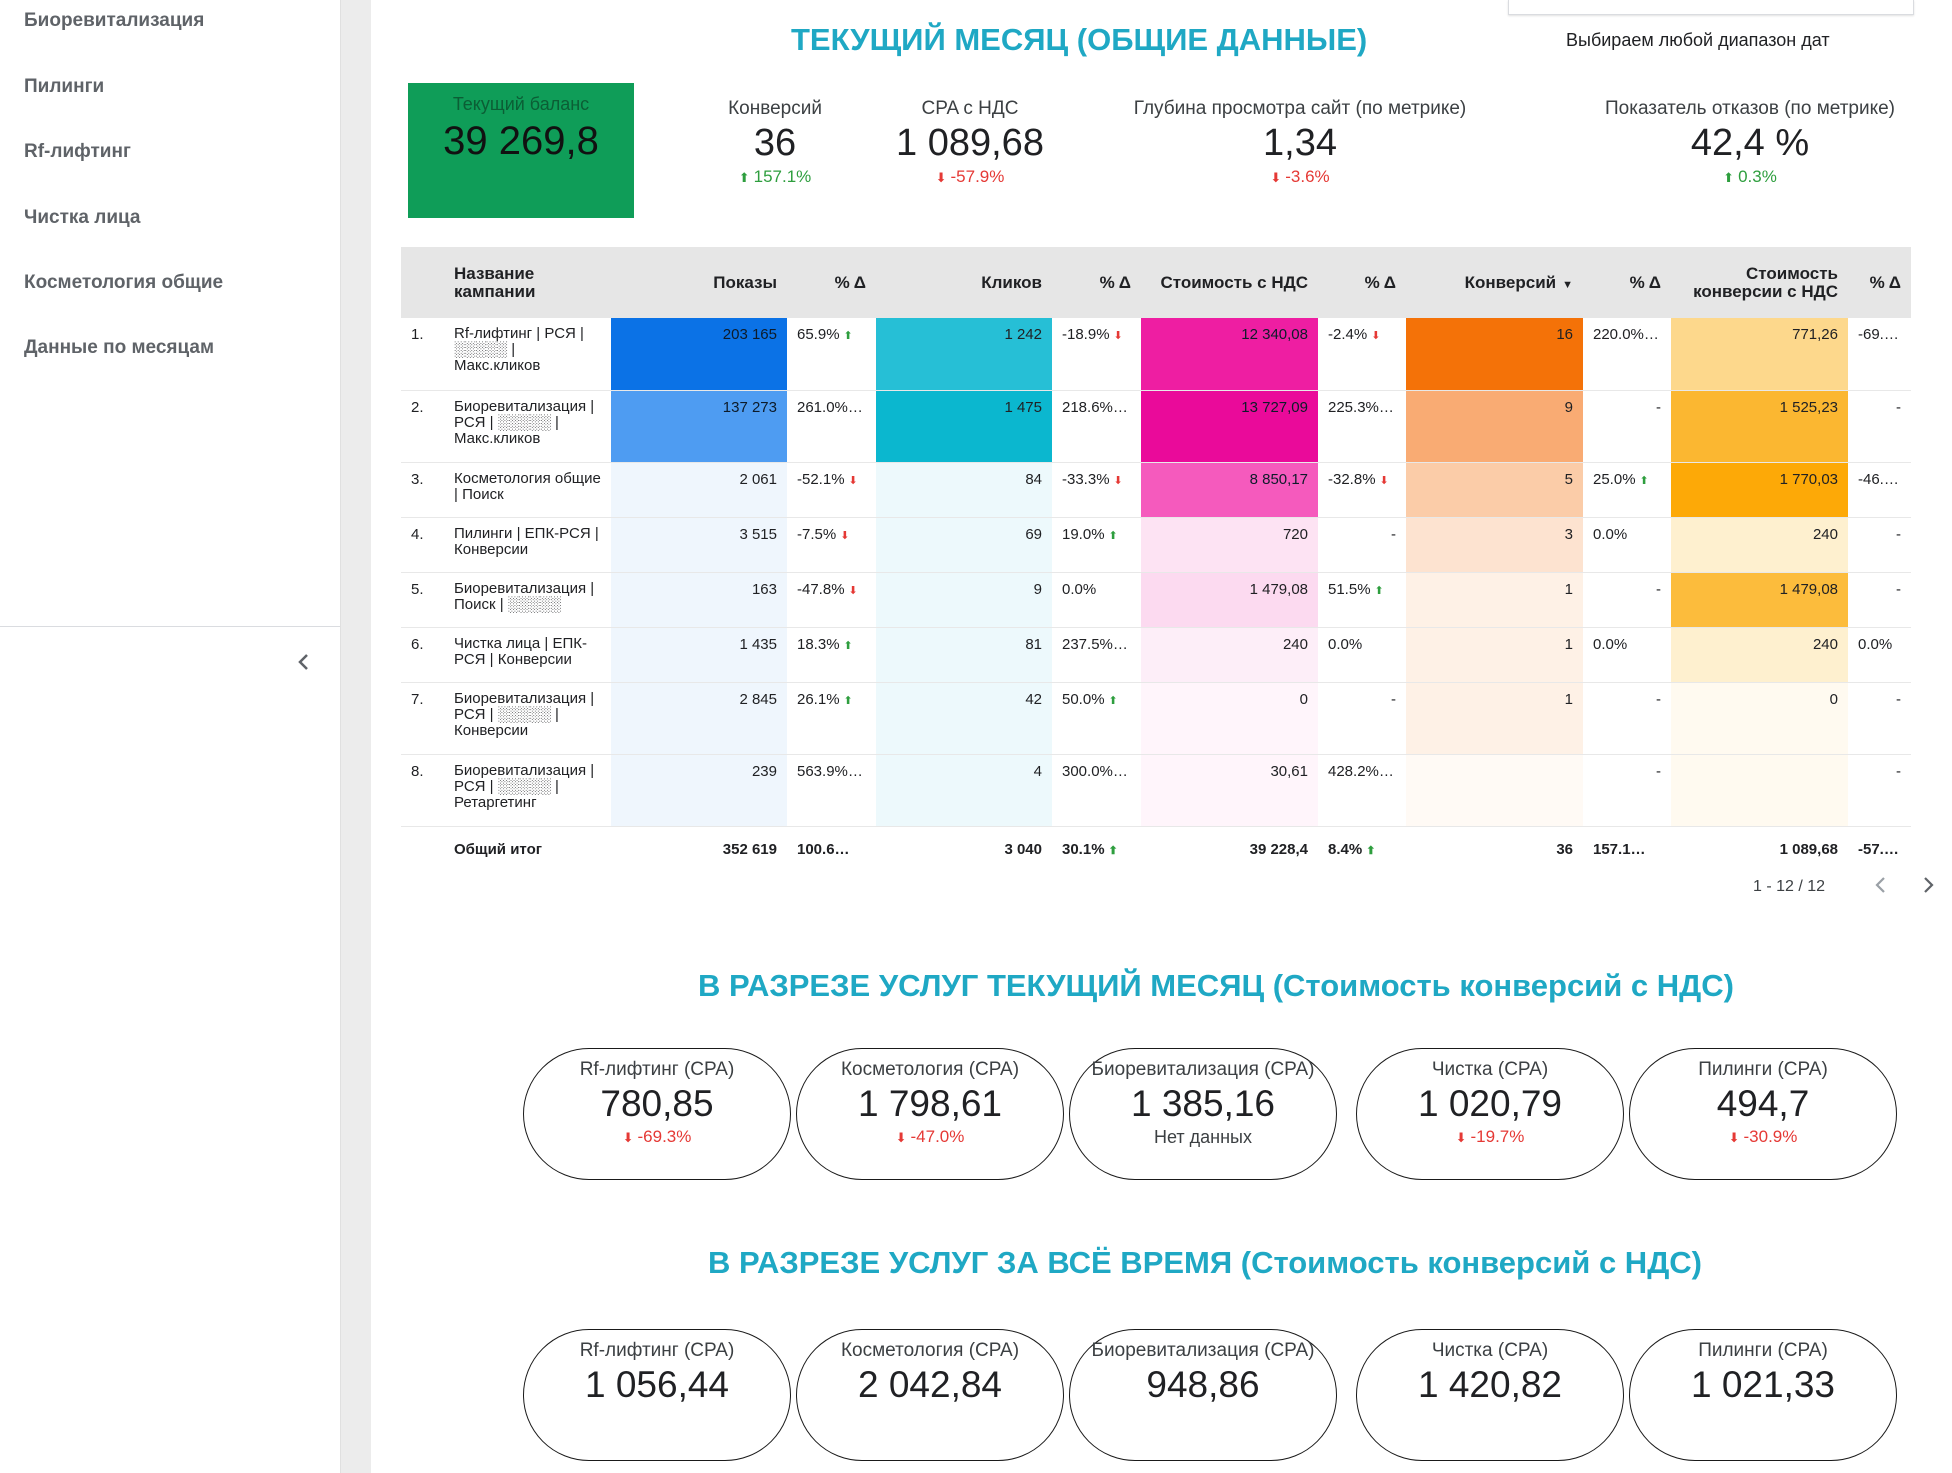 This screenshot has width=1952, height=1473. I want to click on date-range-picker, so click(1711, 7).